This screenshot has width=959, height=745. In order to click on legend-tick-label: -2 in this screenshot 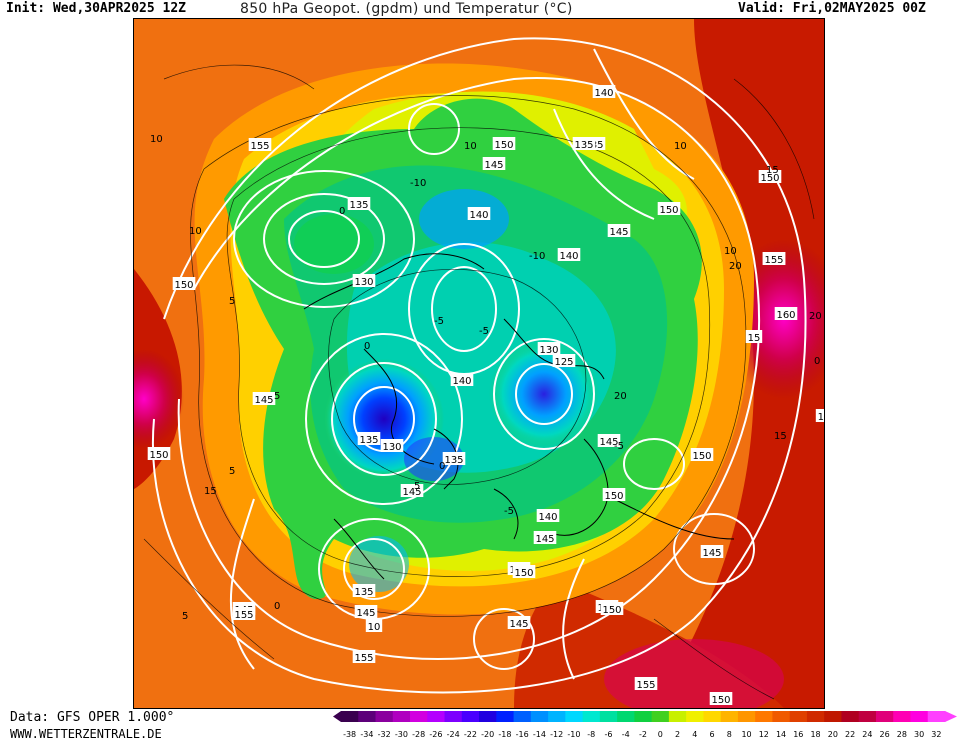, I will do `click(643, 734)`.